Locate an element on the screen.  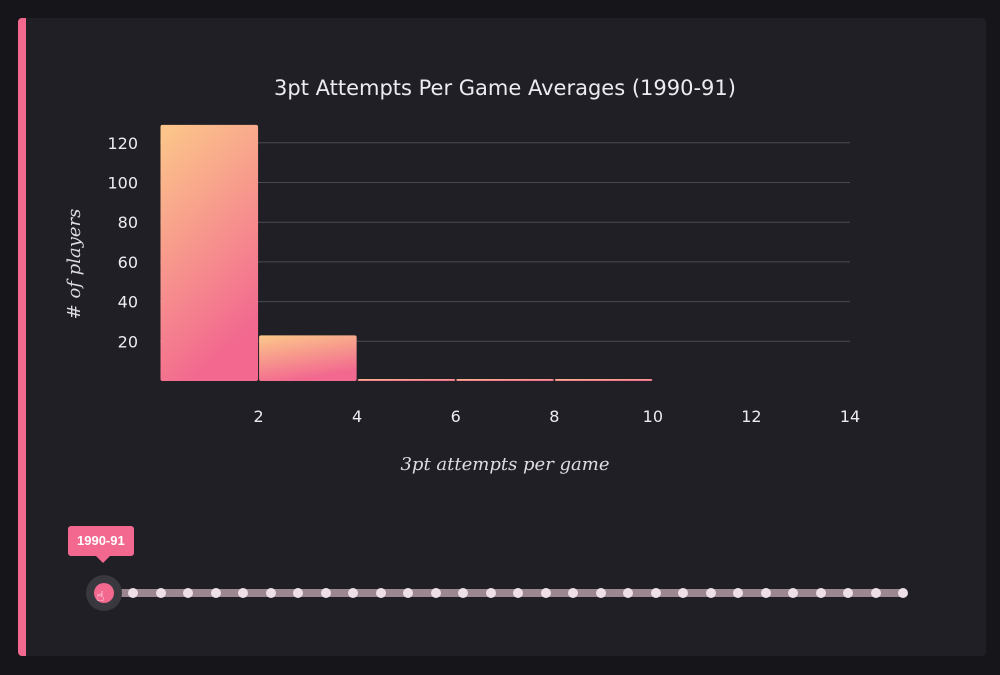
accent-bar is located at coordinates (22, 337).